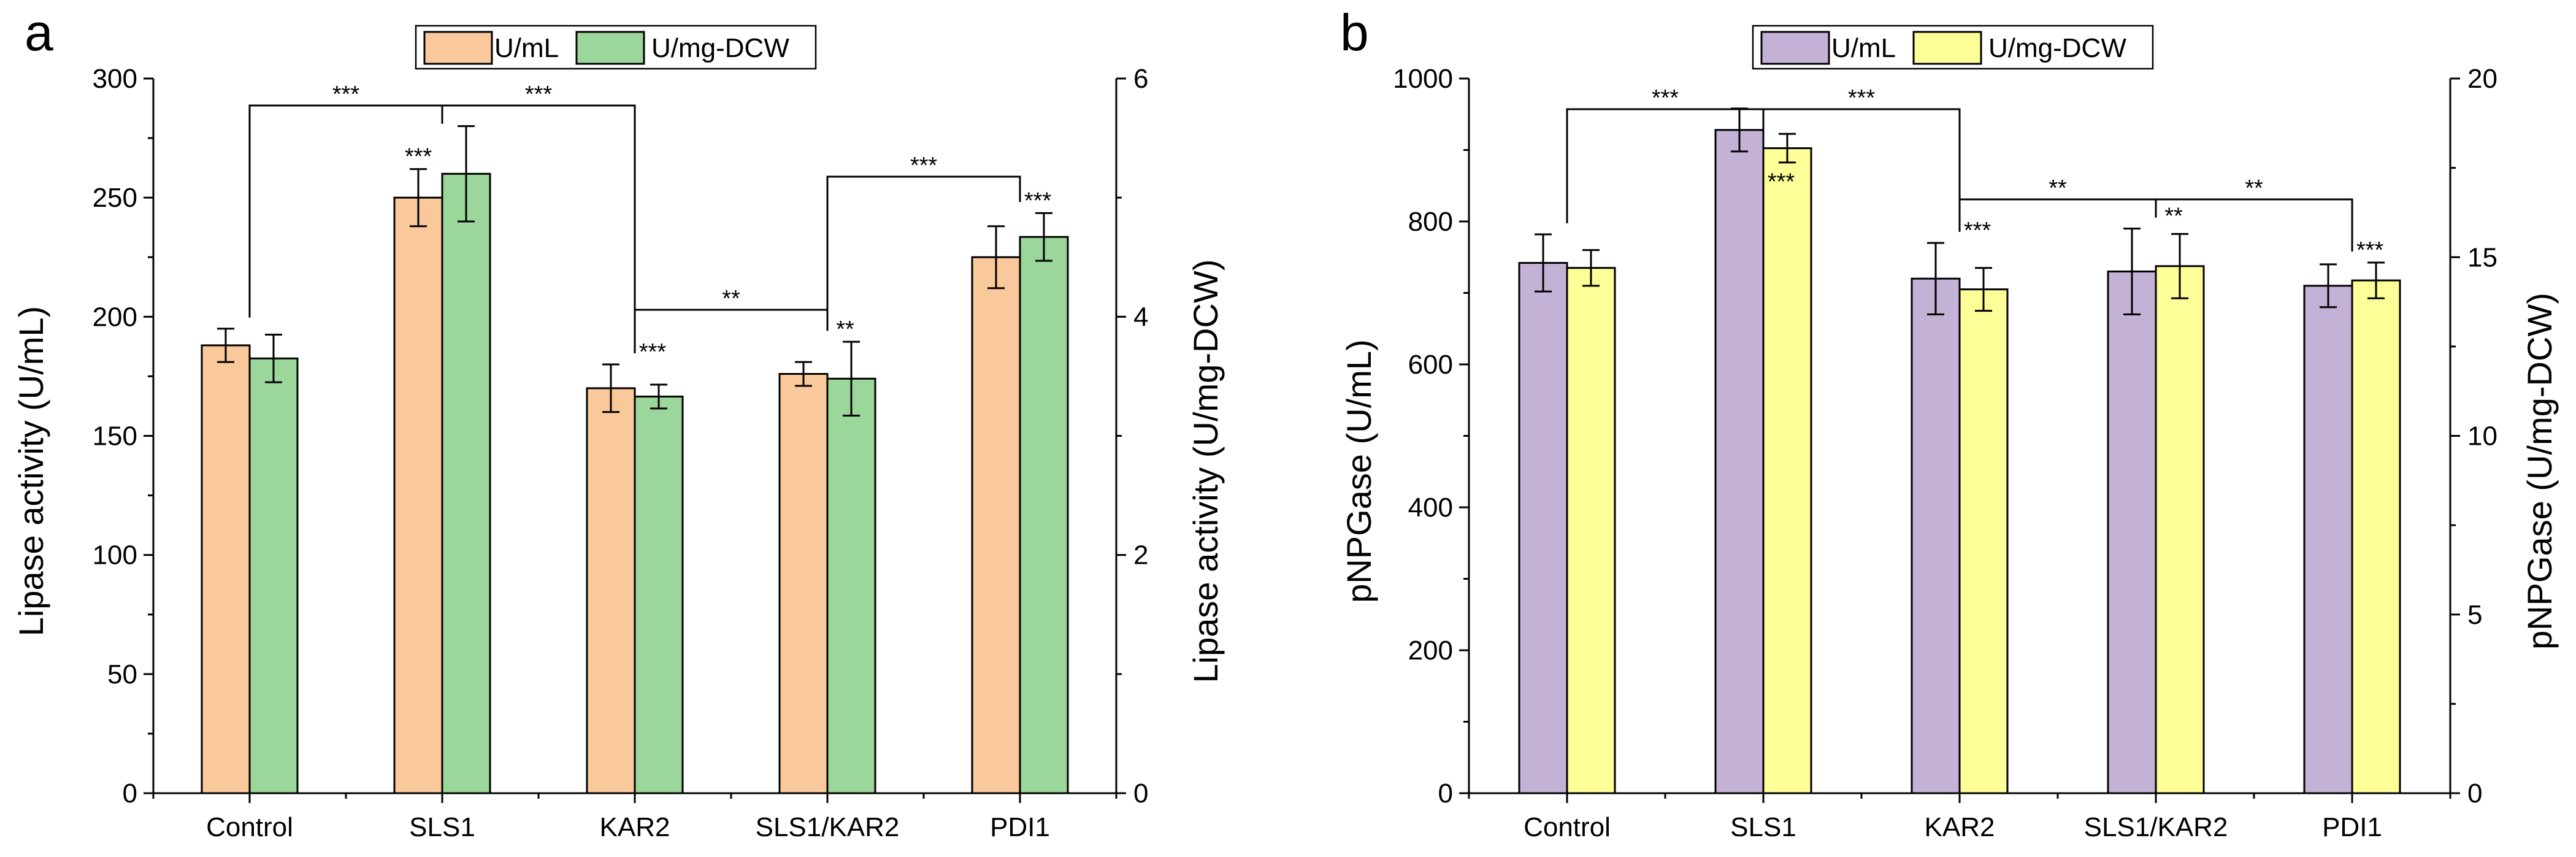 The width and height of the screenshot is (2576, 857). What do you see at coordinates (115, 198) in the screenshot?
I see `panel-a-left-tick-label: 250` at bounding box center [115, 198].